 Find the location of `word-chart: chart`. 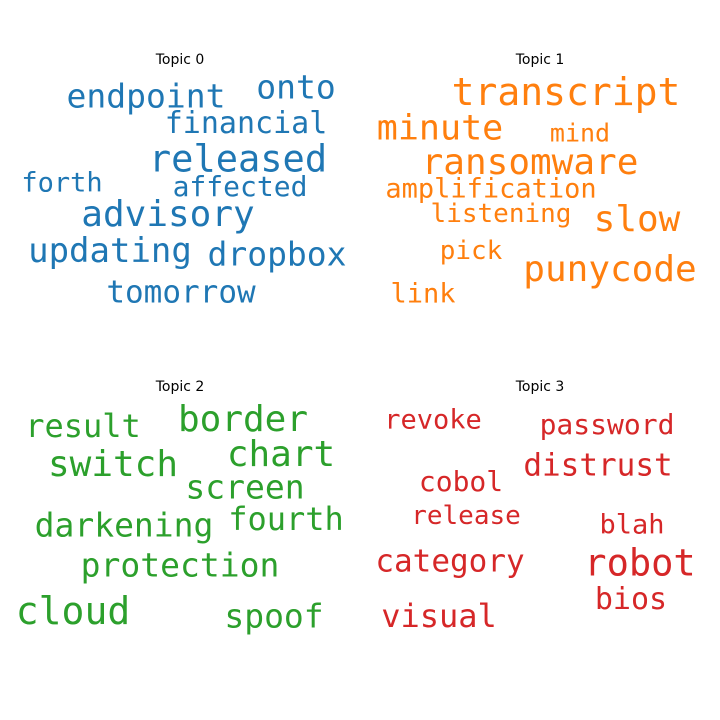

word-chart: chart is located at coordinates (281, 454).